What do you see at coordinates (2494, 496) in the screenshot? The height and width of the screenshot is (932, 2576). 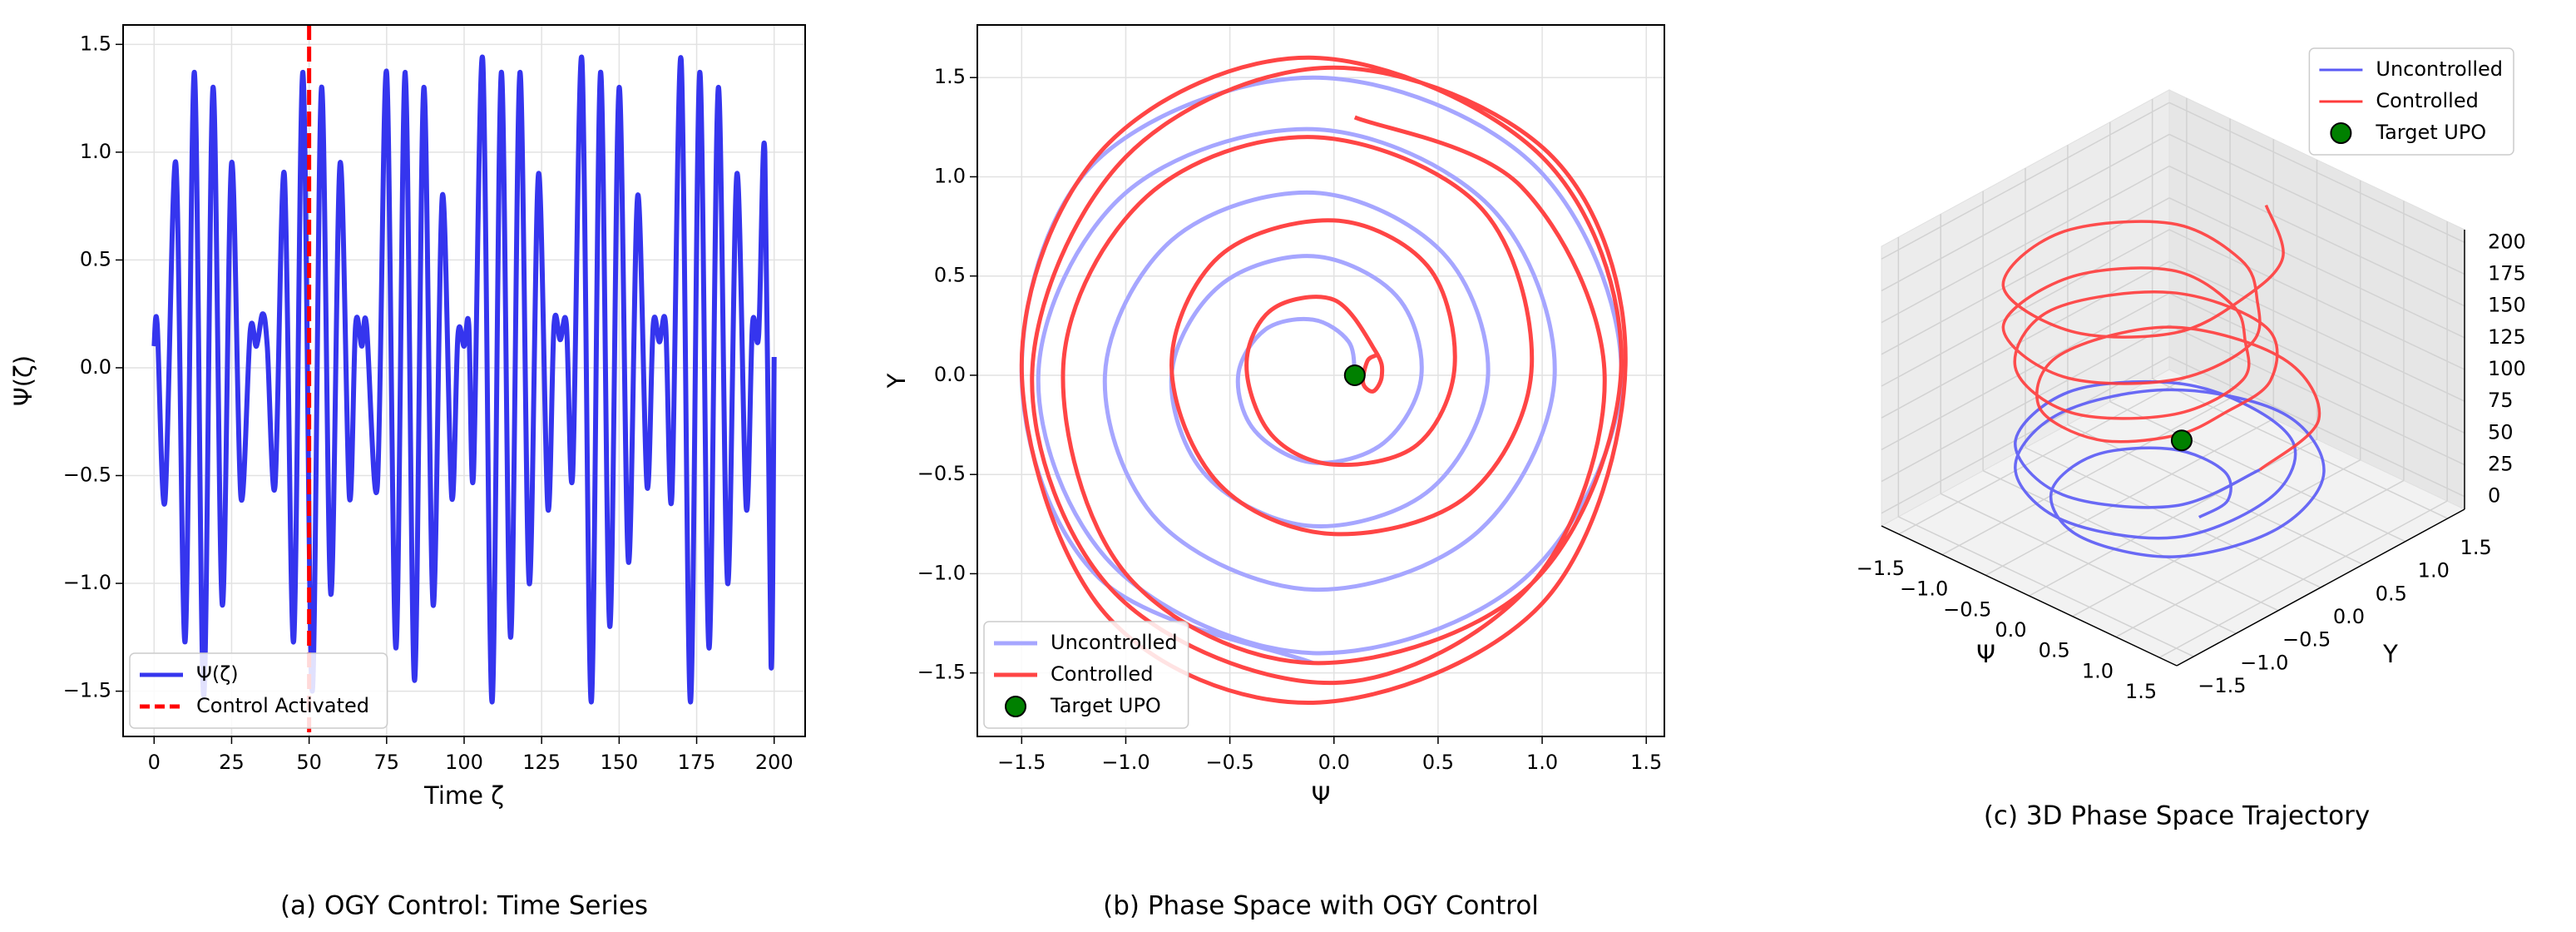 I see `z-tick-label: 0` at bounding box center [2494, 496].